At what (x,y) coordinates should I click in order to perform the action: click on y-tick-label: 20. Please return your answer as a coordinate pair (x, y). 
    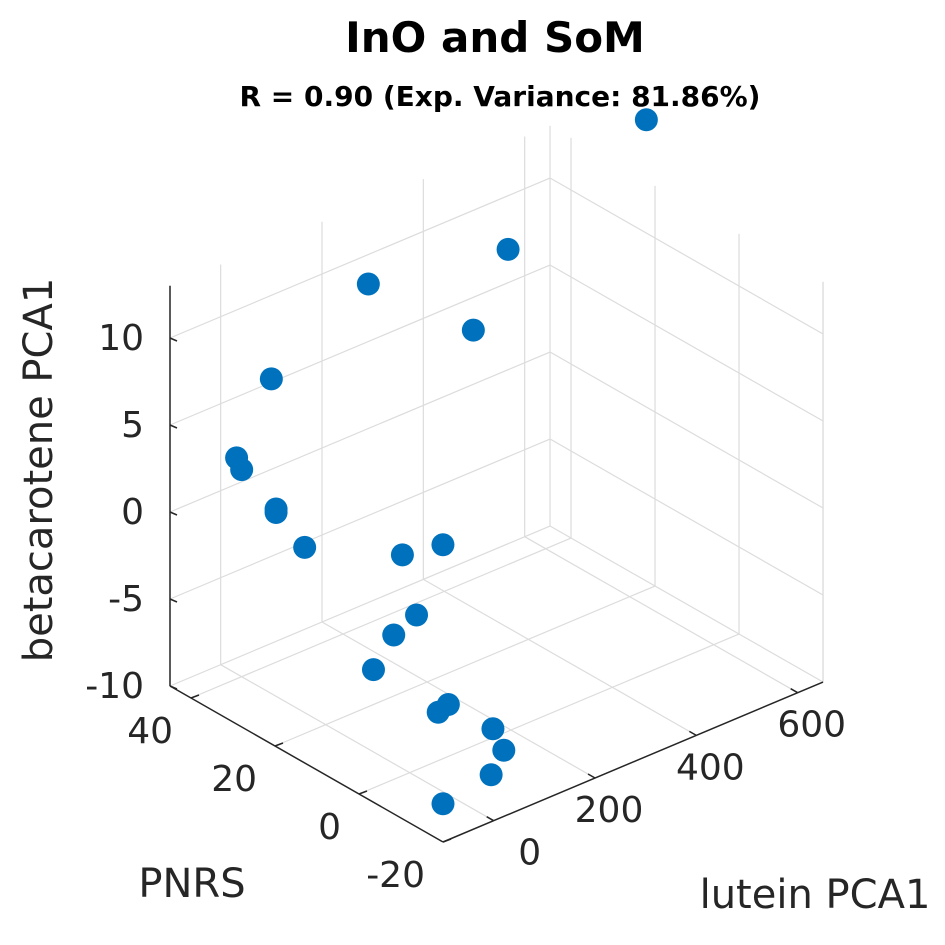
    Looking at the image, I should click on (234, 779).